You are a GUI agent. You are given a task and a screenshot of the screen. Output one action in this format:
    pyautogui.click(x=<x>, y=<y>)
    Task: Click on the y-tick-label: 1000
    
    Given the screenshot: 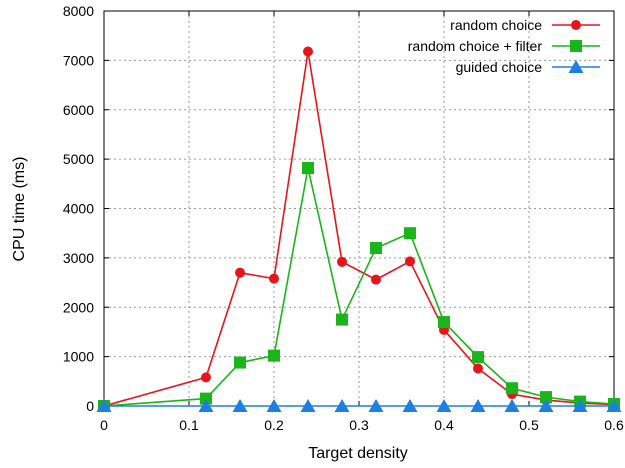 What is the action you would take?
    pyautogui.click(x=78, y=357)
    